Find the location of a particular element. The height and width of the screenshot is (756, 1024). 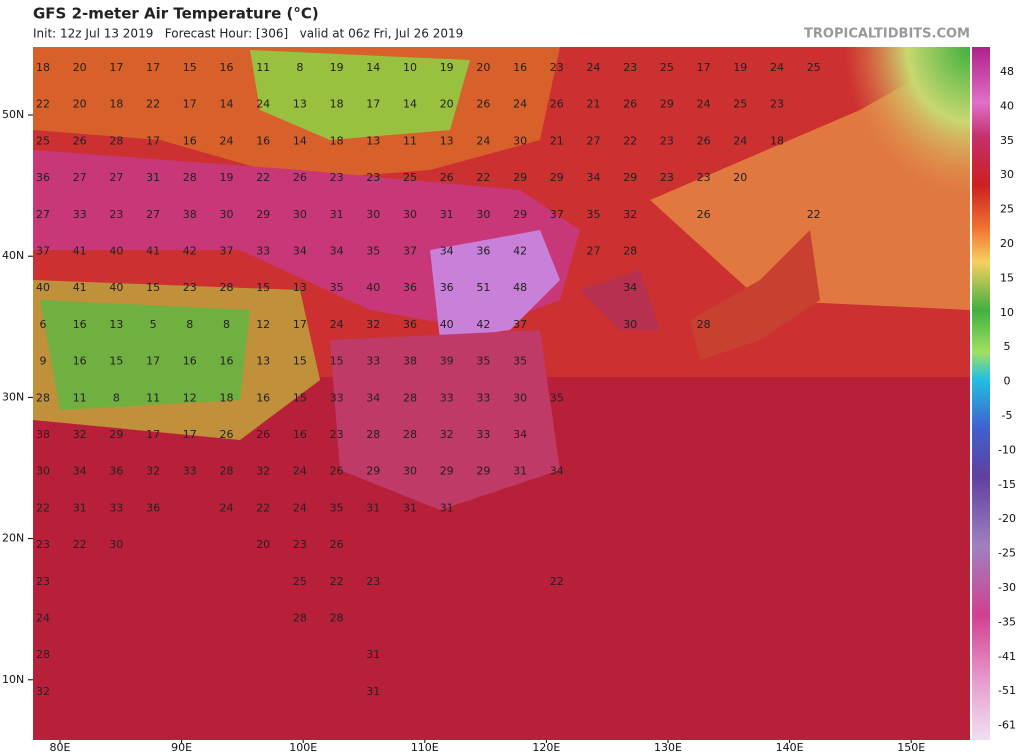

colorbar-label: 35 is located at coordinates (1007, 140).